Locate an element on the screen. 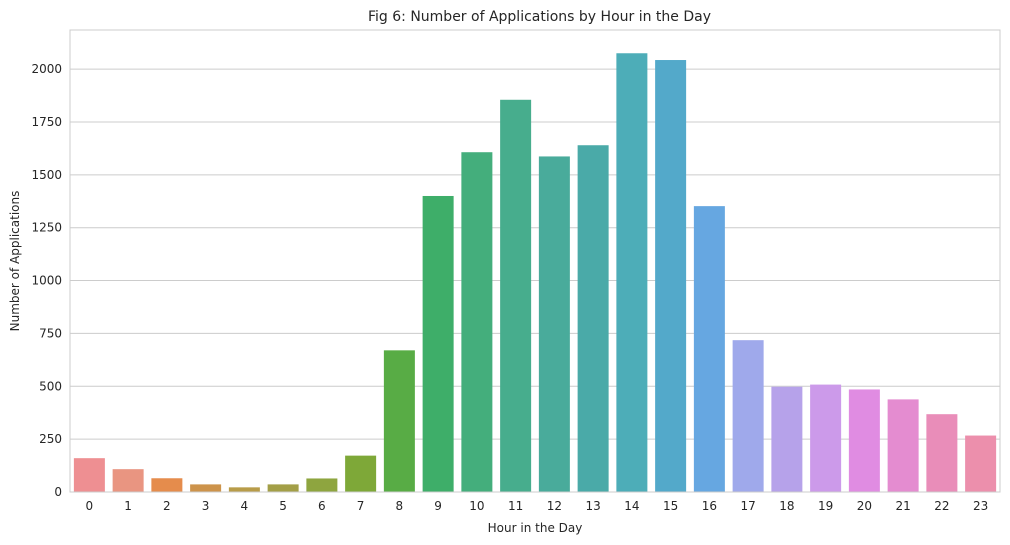 The image size is (1010, 545). y-axis-label: Number of Applications is located at coordinates (15, 261).